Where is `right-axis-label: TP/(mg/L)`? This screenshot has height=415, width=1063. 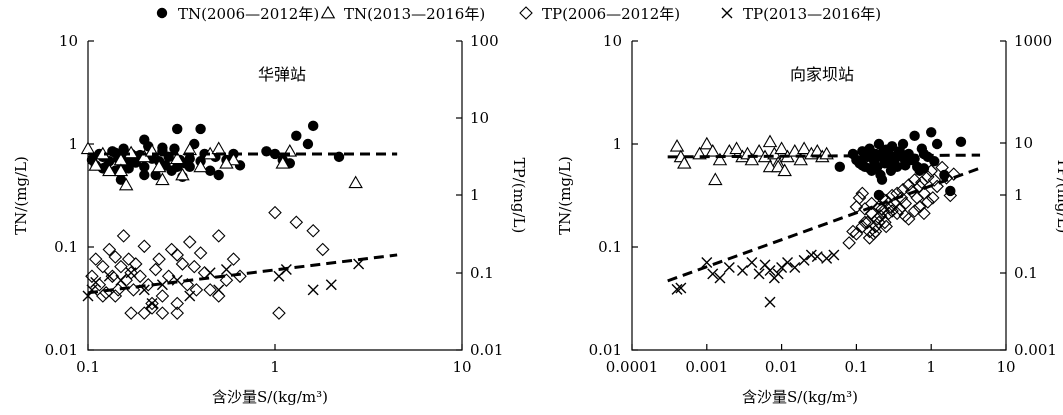 right-axis-label: TP/(mg/L) is located at coordinates (1058, 196).